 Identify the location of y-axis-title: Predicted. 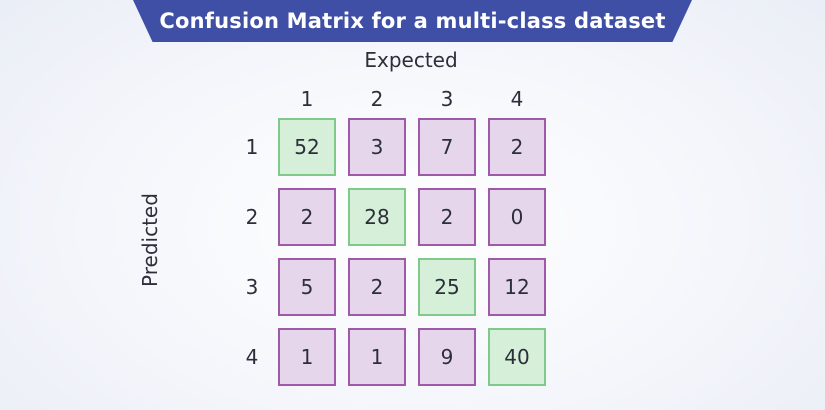
(150, 240).